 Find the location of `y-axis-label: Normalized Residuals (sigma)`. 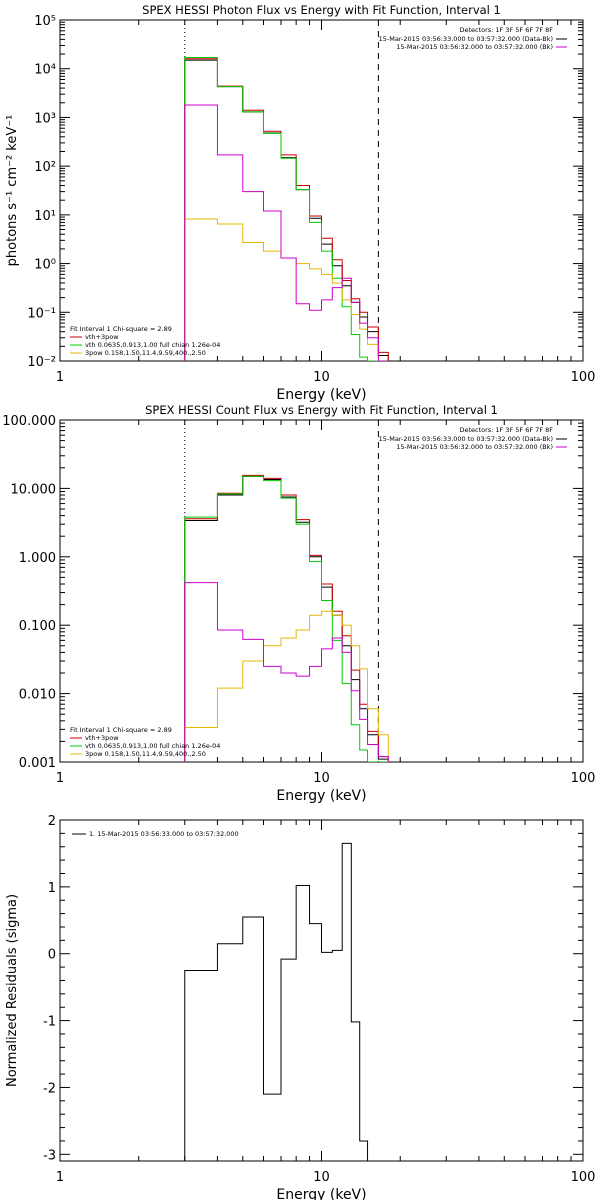

y-axis-label: Normalized Residuals (sigma) is located at coordinates (12, 990).